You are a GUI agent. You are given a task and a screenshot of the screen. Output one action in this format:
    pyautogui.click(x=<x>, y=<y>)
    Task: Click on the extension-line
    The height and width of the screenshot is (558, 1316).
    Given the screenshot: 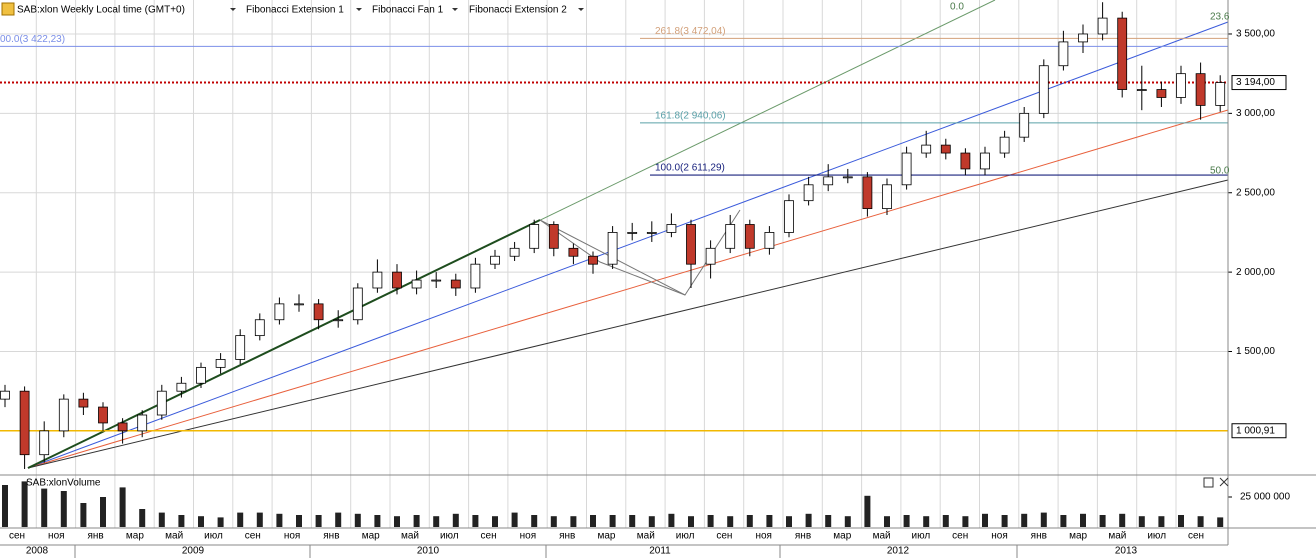 What is the action you would take?
    pyautogui.click(x=612, y=257)
    